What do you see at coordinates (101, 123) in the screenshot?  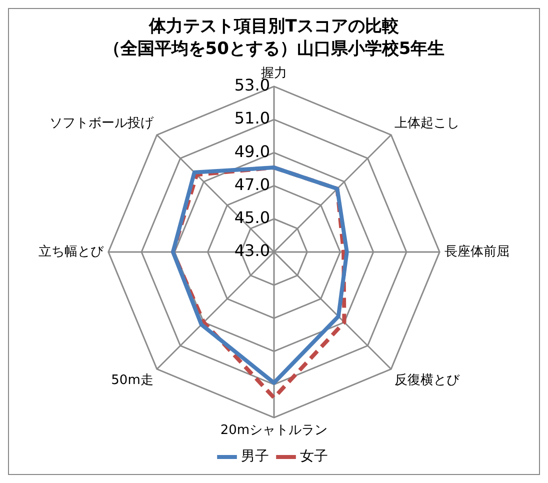 I see `spoke-label: ソフトボール投げ` at bounding box center [101, 123].